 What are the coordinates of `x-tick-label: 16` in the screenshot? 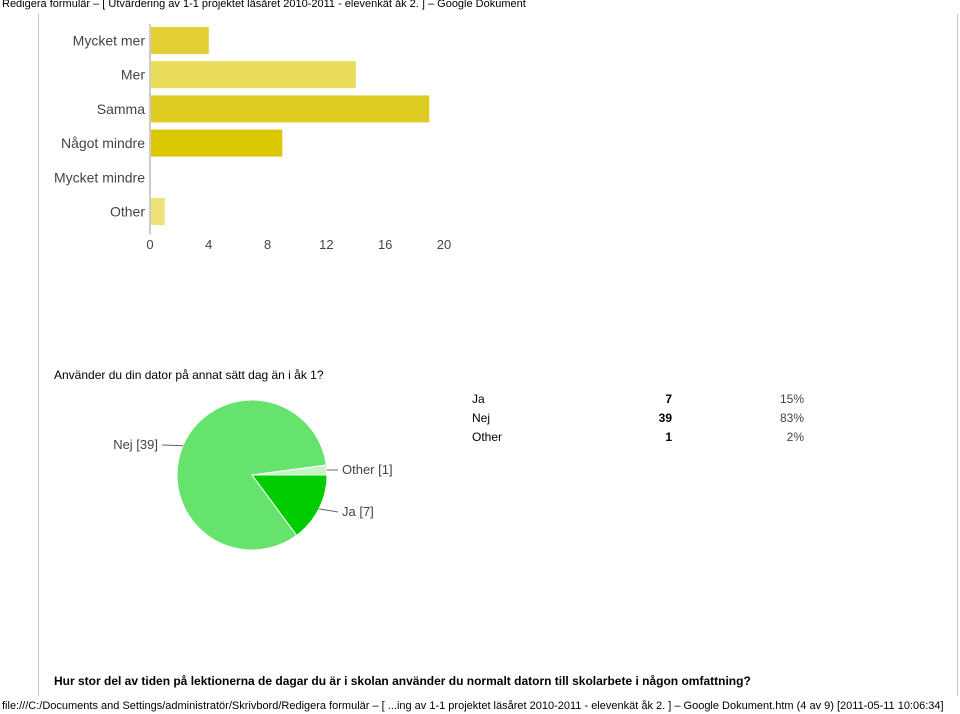 It's located at (385, 244).